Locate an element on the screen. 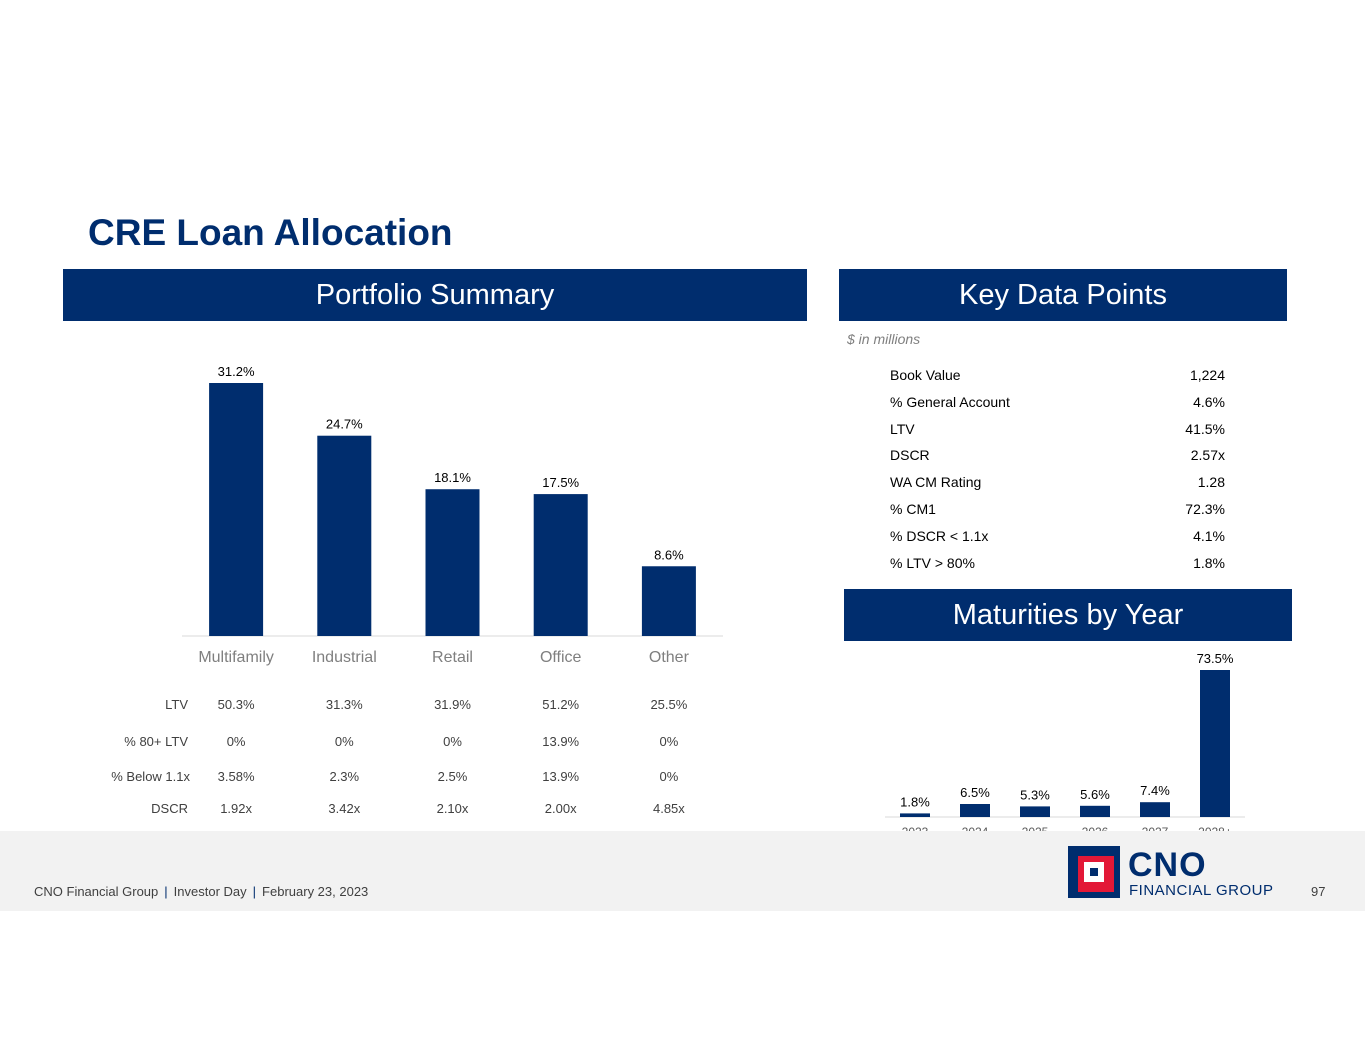 The image size is (1365, 1055). key-data-row: % CM1 72.3% is located at coordinates (1057, 514).